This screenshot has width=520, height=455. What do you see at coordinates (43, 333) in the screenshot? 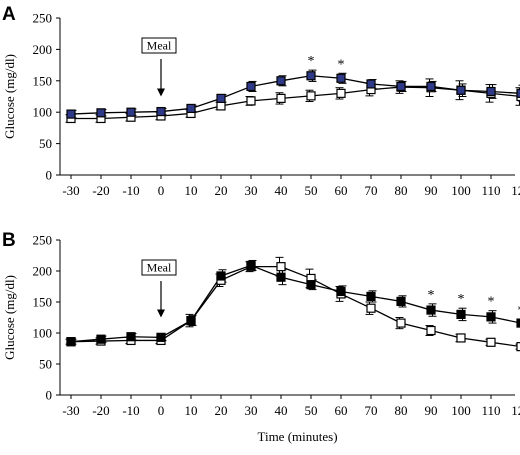
I see `panel-b-y-tick-label: 100` at bounding box center [43, 333].